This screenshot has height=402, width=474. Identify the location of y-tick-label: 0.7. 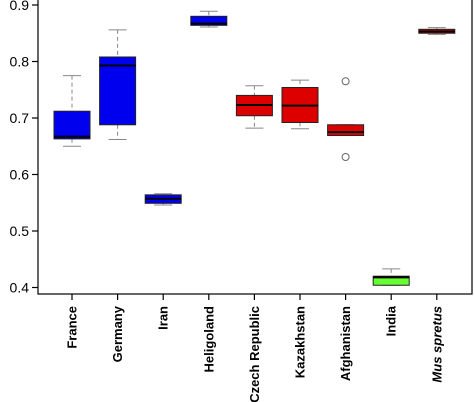
(20, 118).